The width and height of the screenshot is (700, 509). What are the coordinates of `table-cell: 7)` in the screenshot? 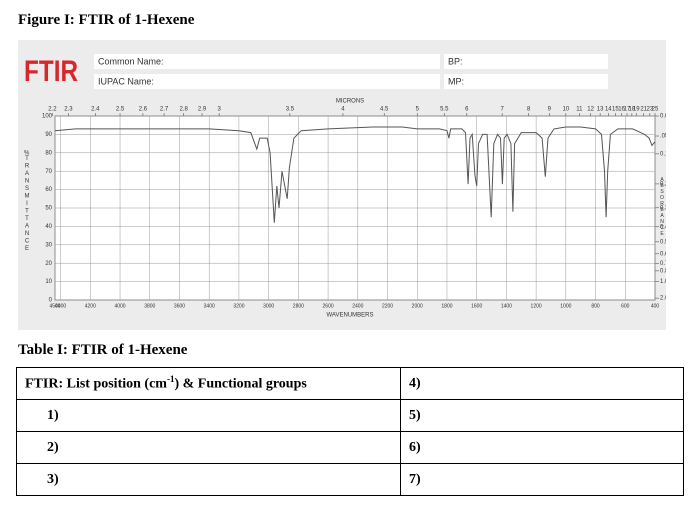 It's located at (542, 479).